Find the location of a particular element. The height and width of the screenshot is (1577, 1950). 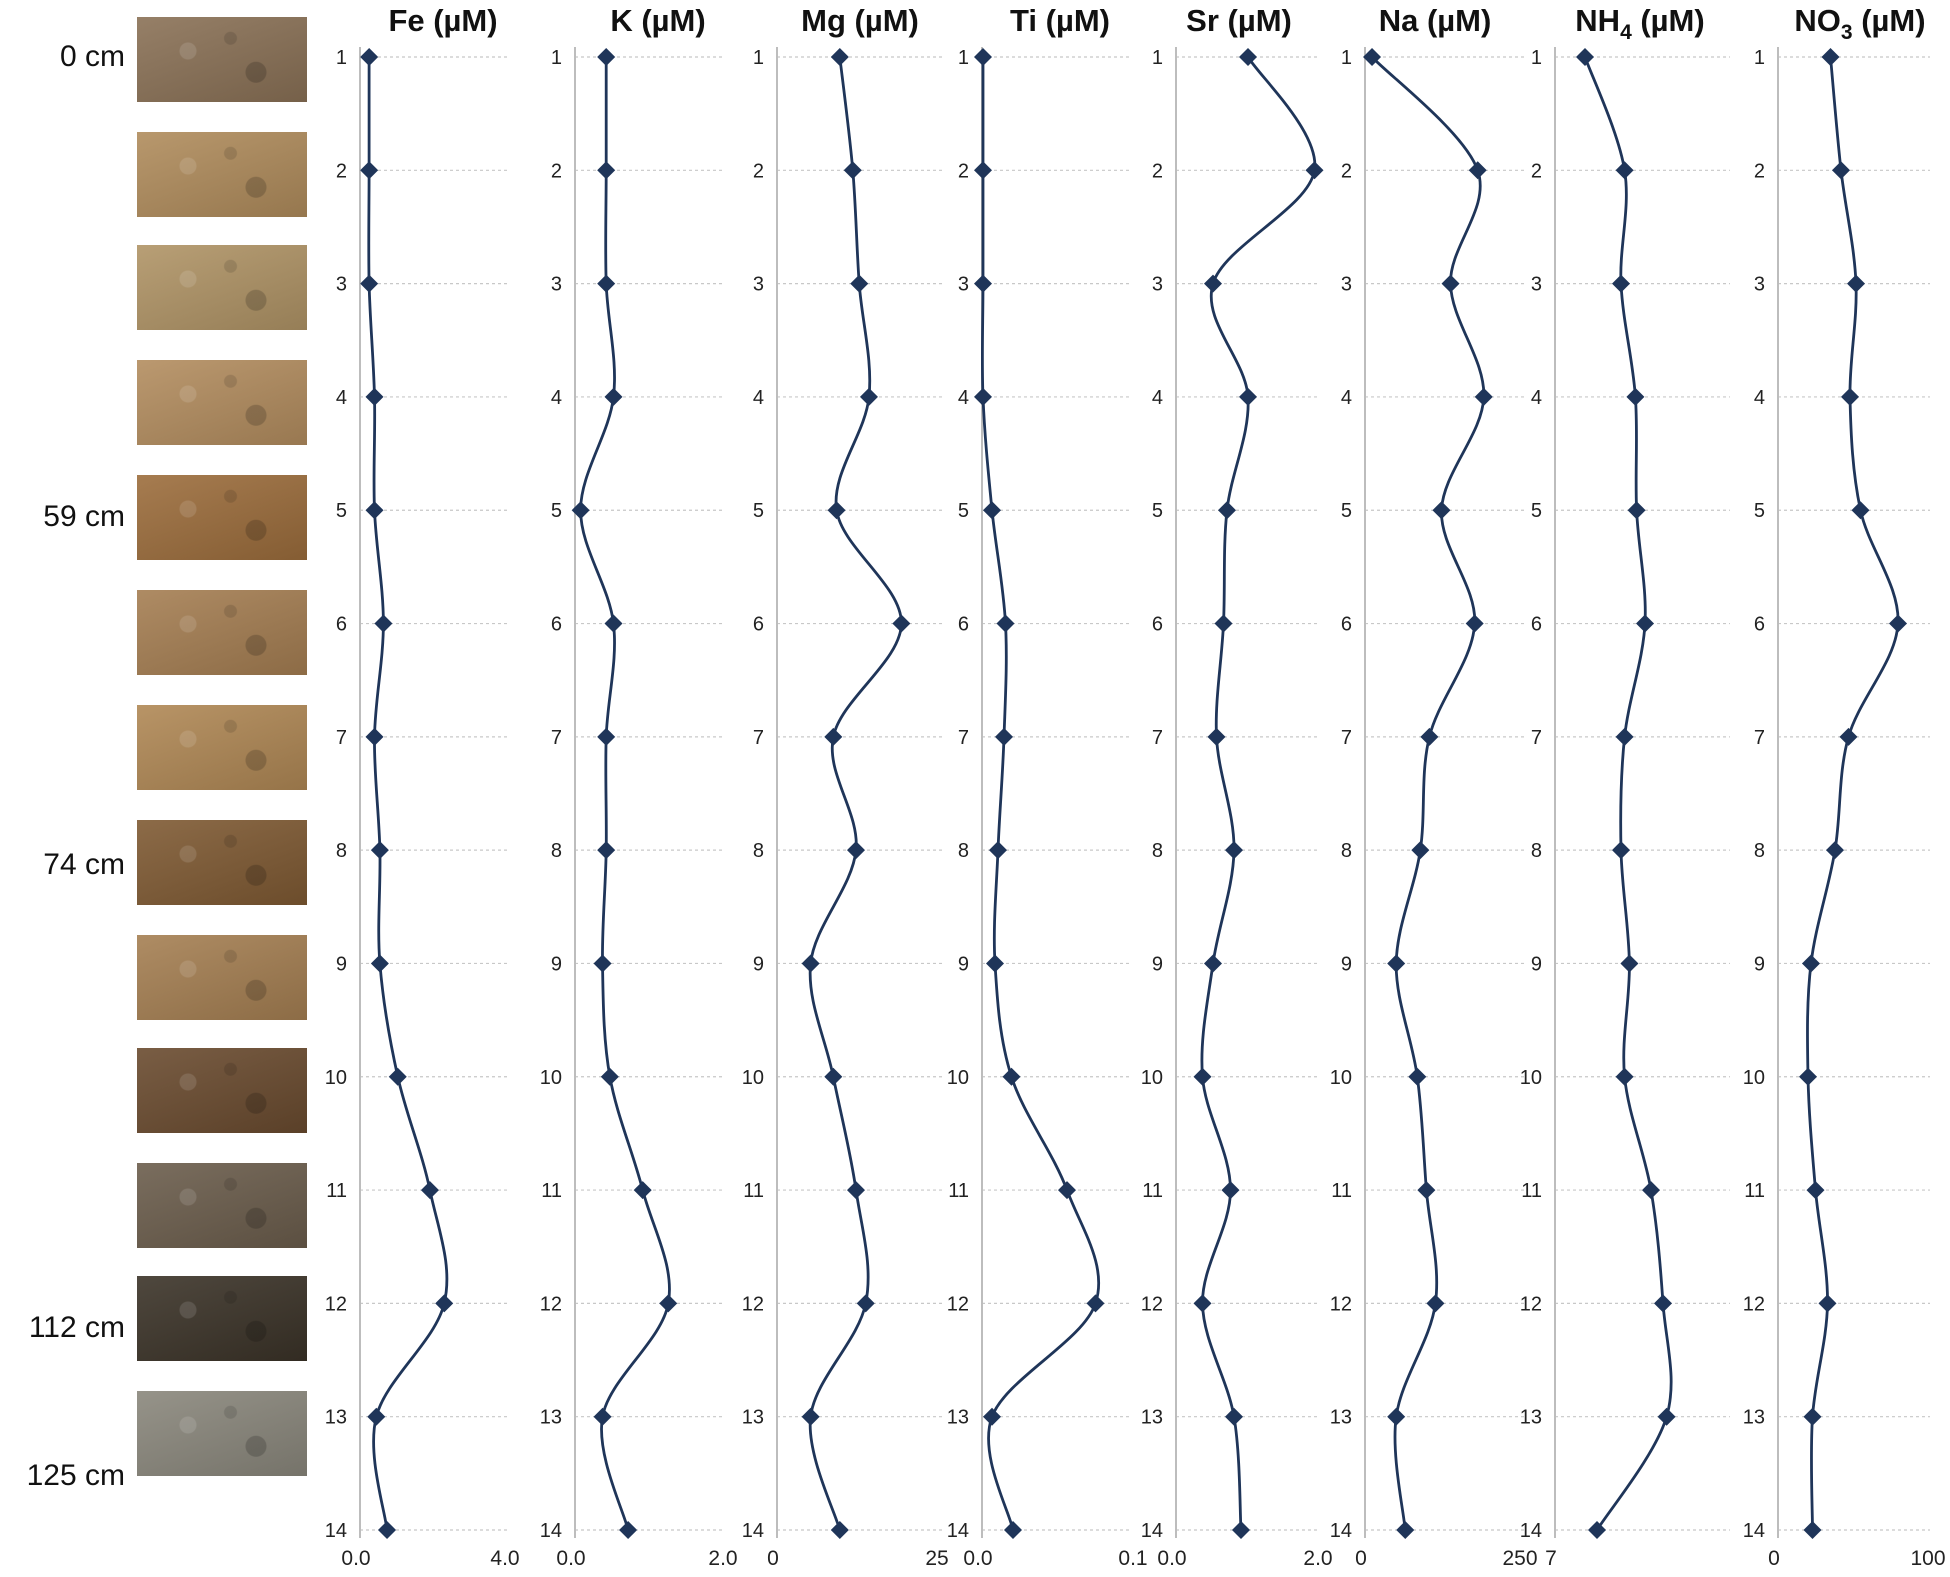

x-tick-label: 2.0 is located at coordinates (722, 1558).